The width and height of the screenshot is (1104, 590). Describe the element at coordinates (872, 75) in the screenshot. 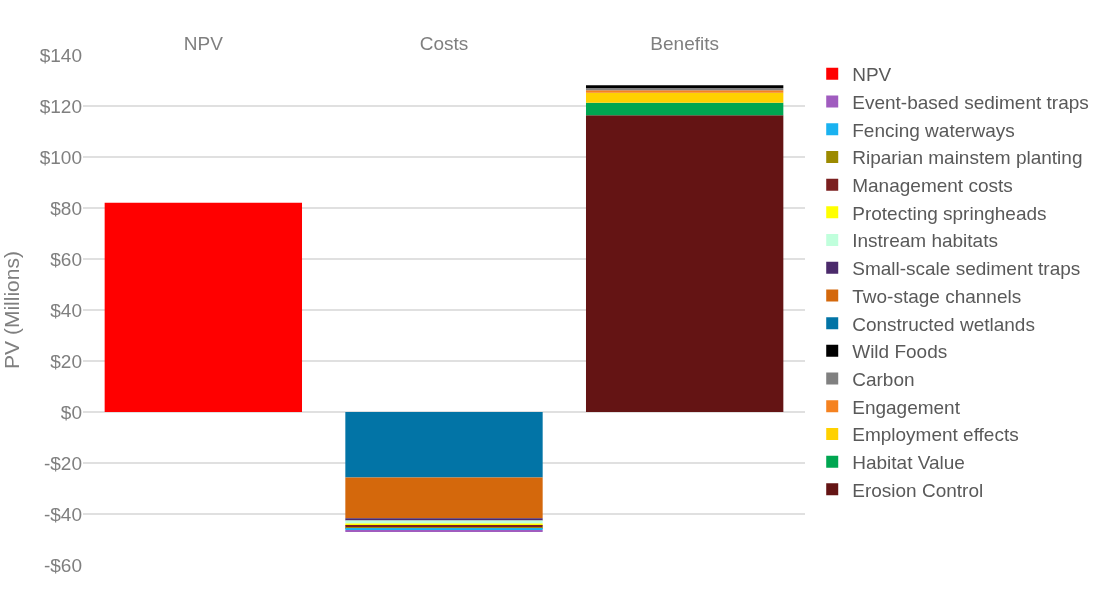

I see `legend-label: NPV` at that location.